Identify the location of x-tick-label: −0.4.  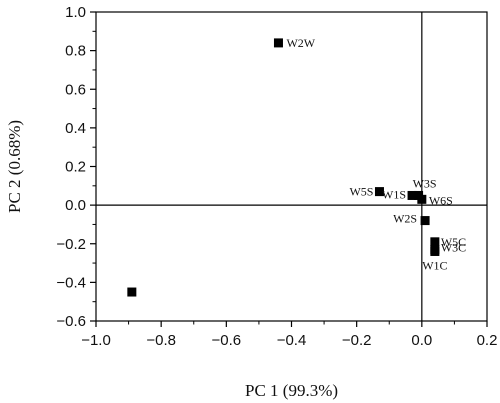
(292, 340).